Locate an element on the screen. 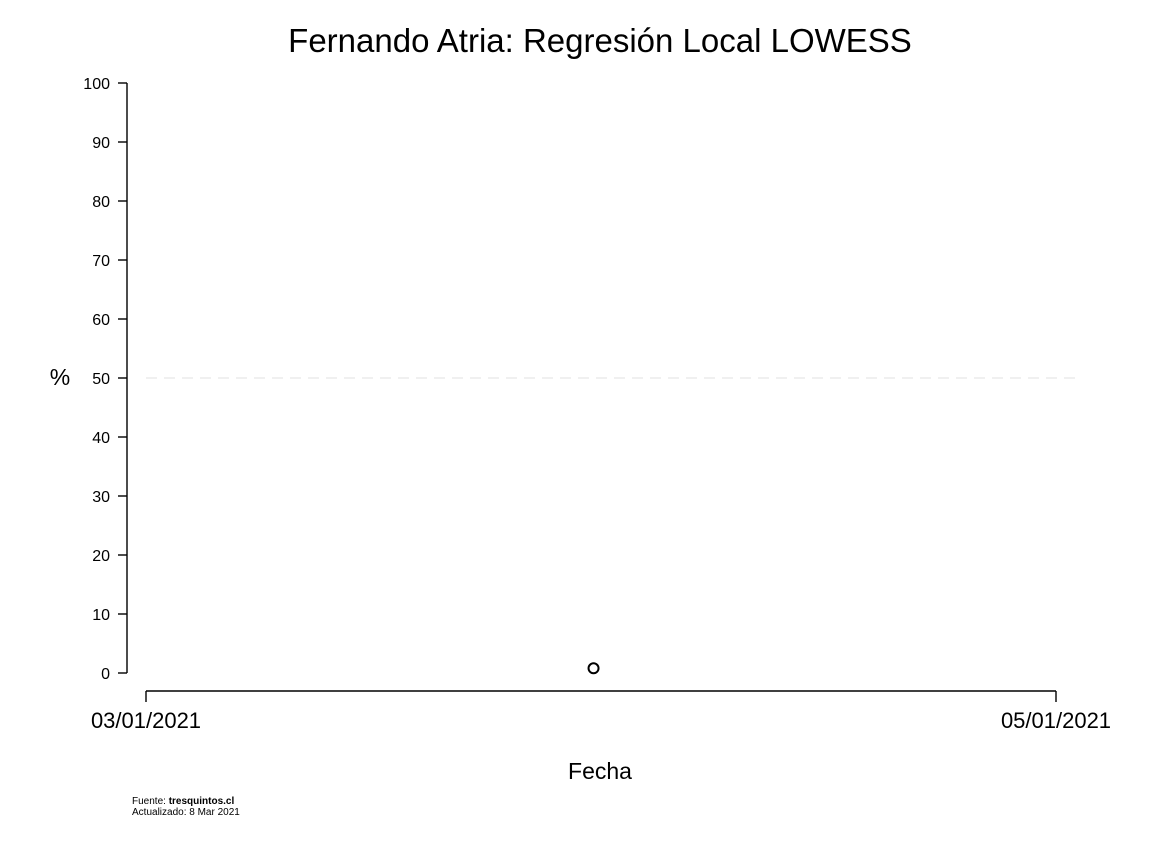  y-tick-label: 90 is located at coordinates (101, 143).